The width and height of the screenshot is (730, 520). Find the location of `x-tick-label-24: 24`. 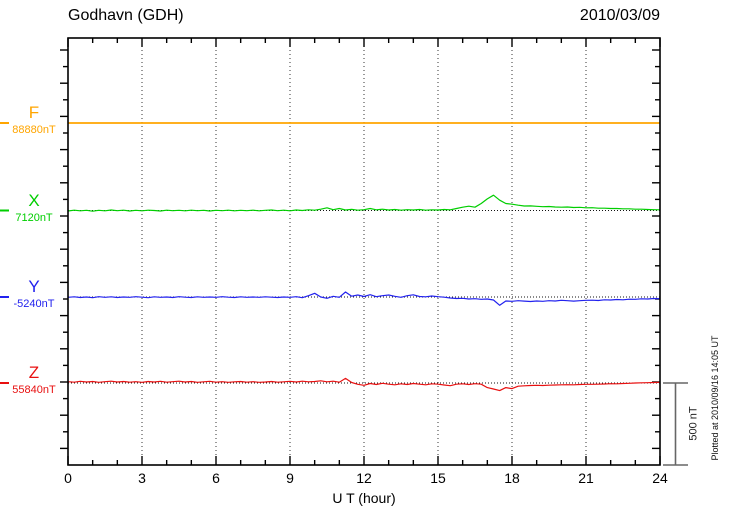

x-tick-label-24: 24 is located at coordinates (660, 478).